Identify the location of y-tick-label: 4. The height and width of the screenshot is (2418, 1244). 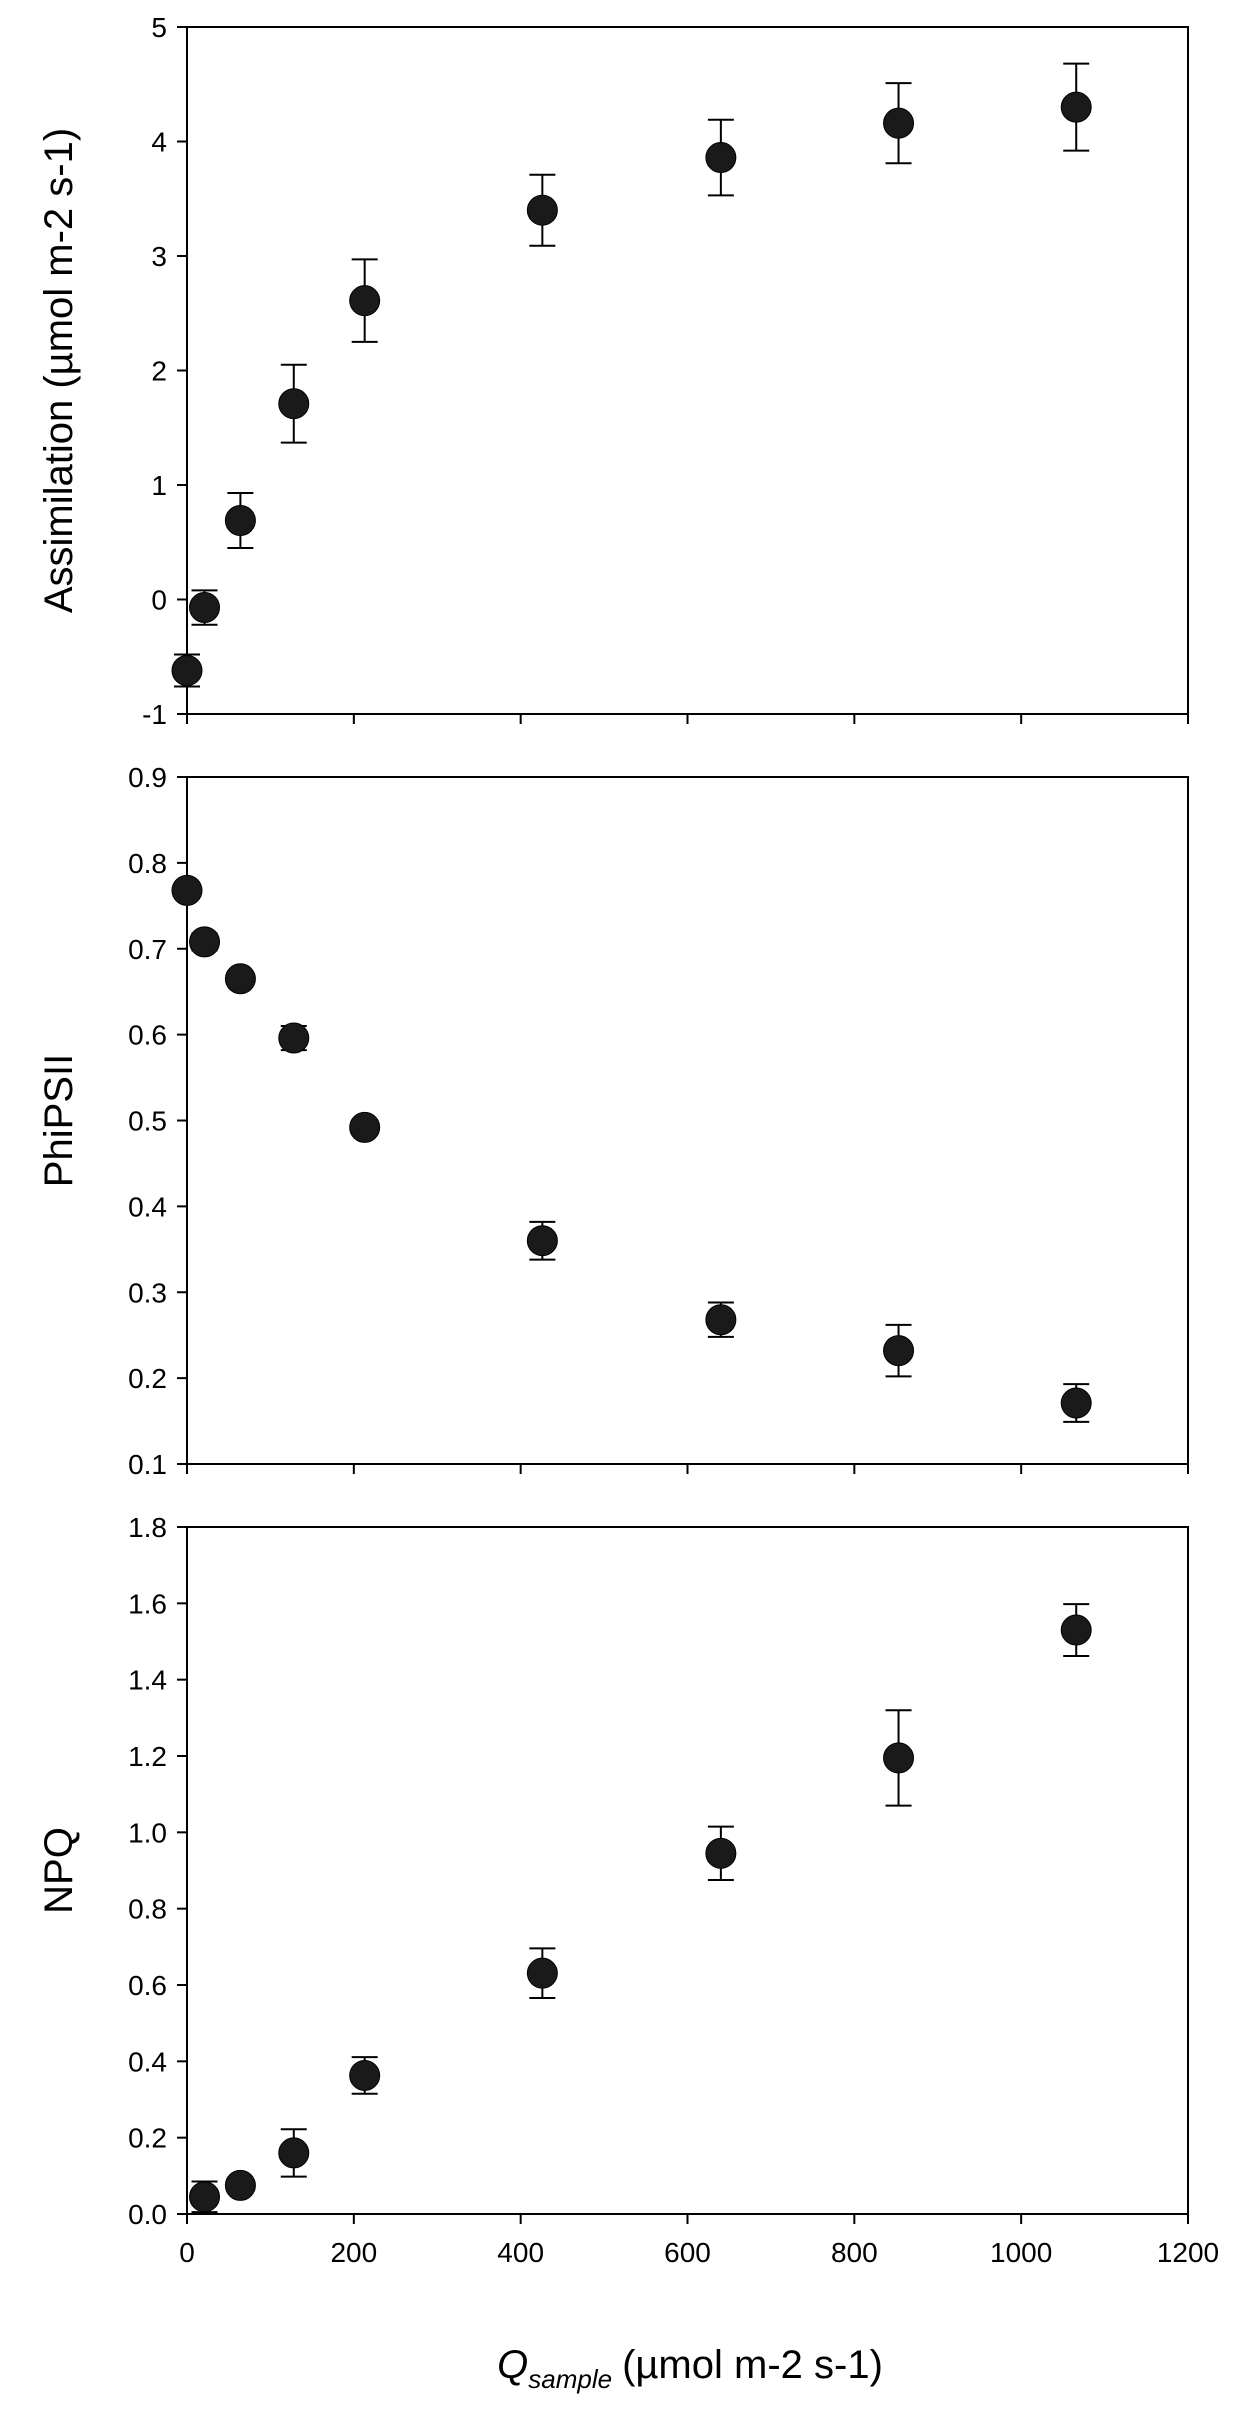
(159, 142).